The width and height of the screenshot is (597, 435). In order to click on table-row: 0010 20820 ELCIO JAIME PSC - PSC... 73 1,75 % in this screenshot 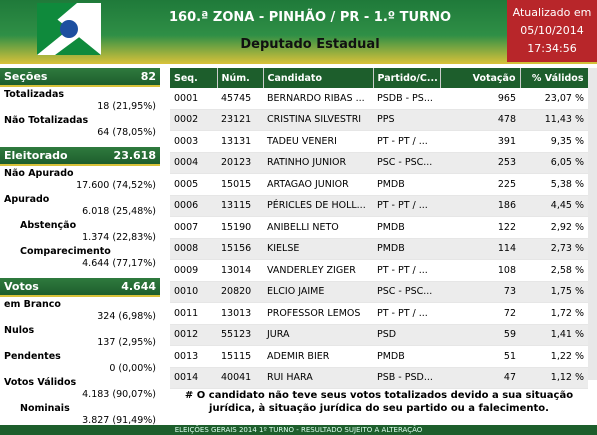, I will do `click(379, 292)`.